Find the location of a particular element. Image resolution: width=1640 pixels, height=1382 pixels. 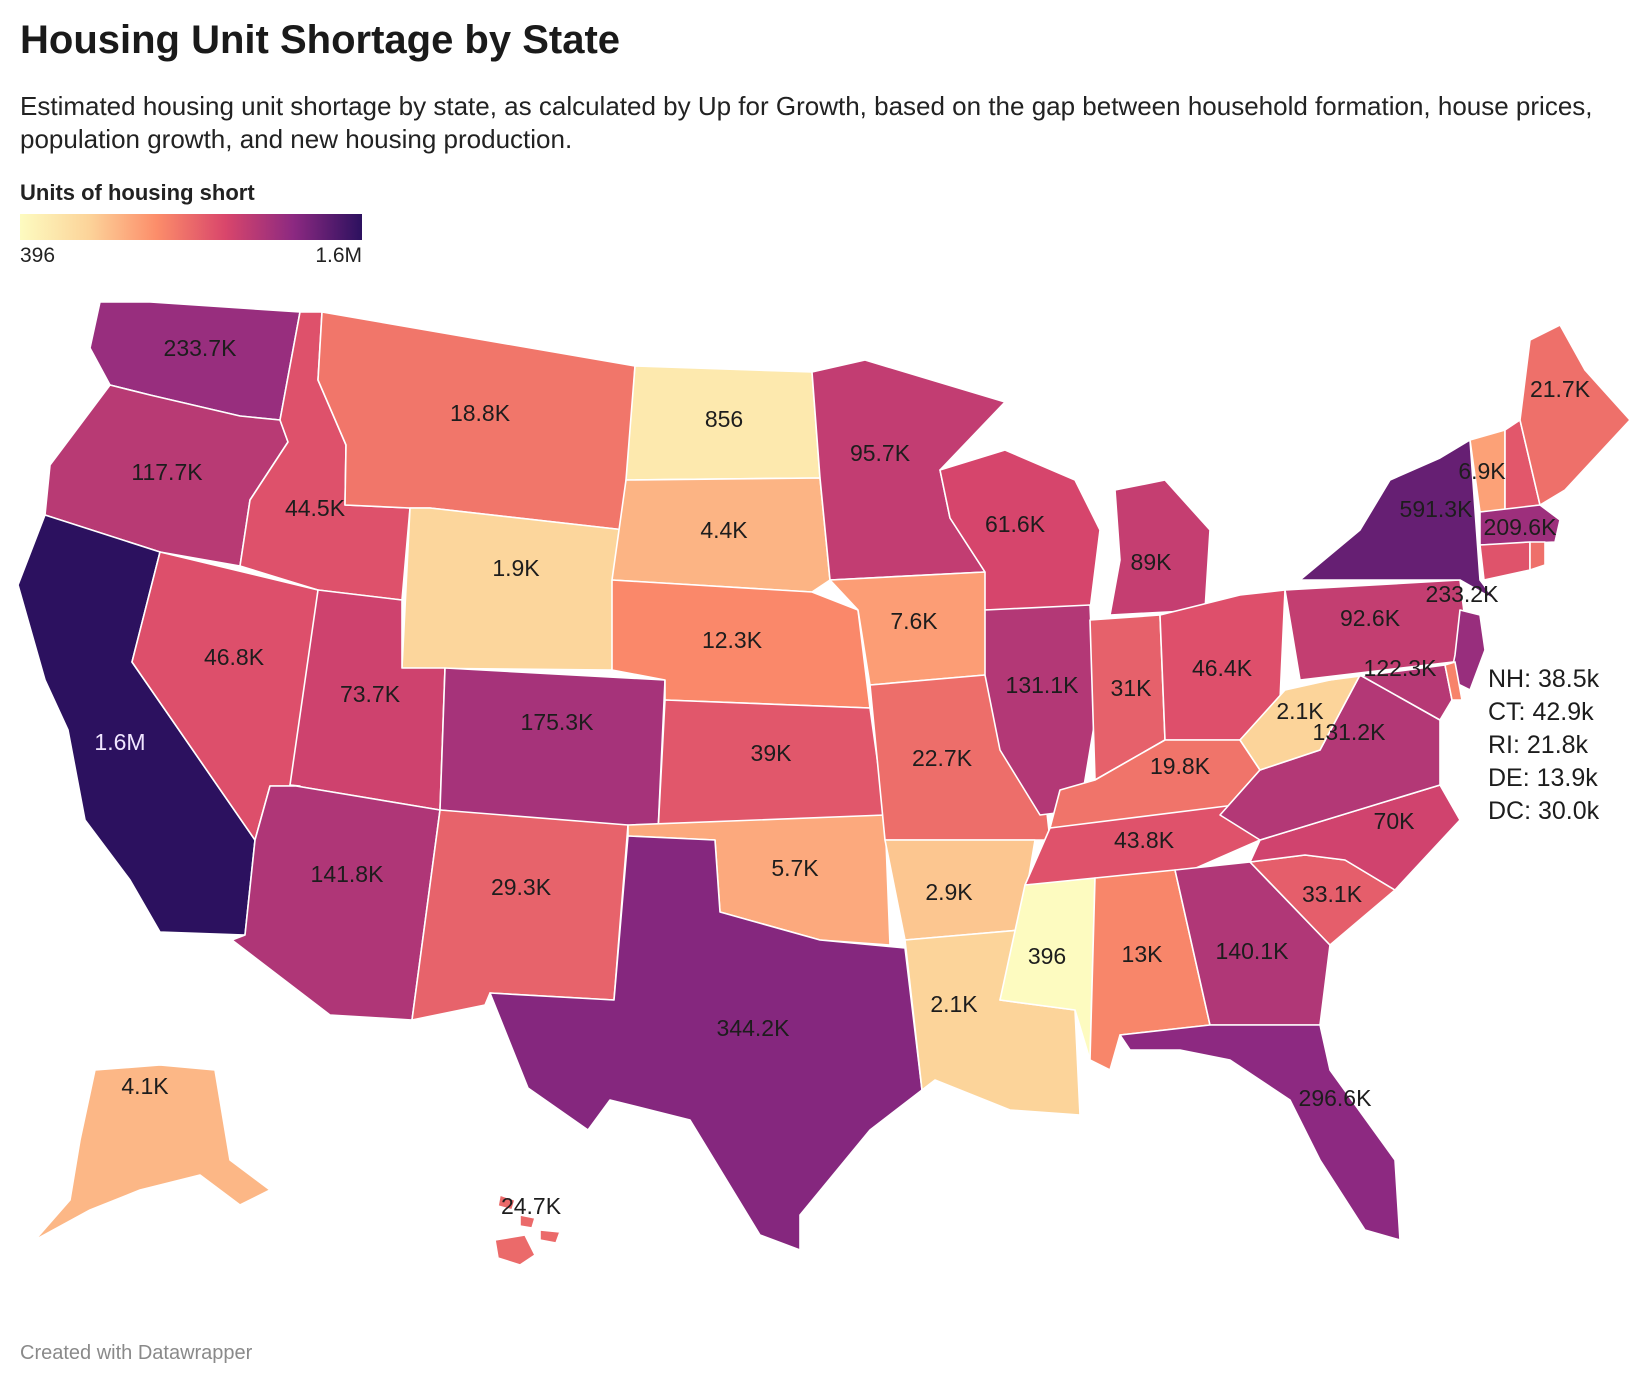

state-hi is located at coordinates (527, 1230).